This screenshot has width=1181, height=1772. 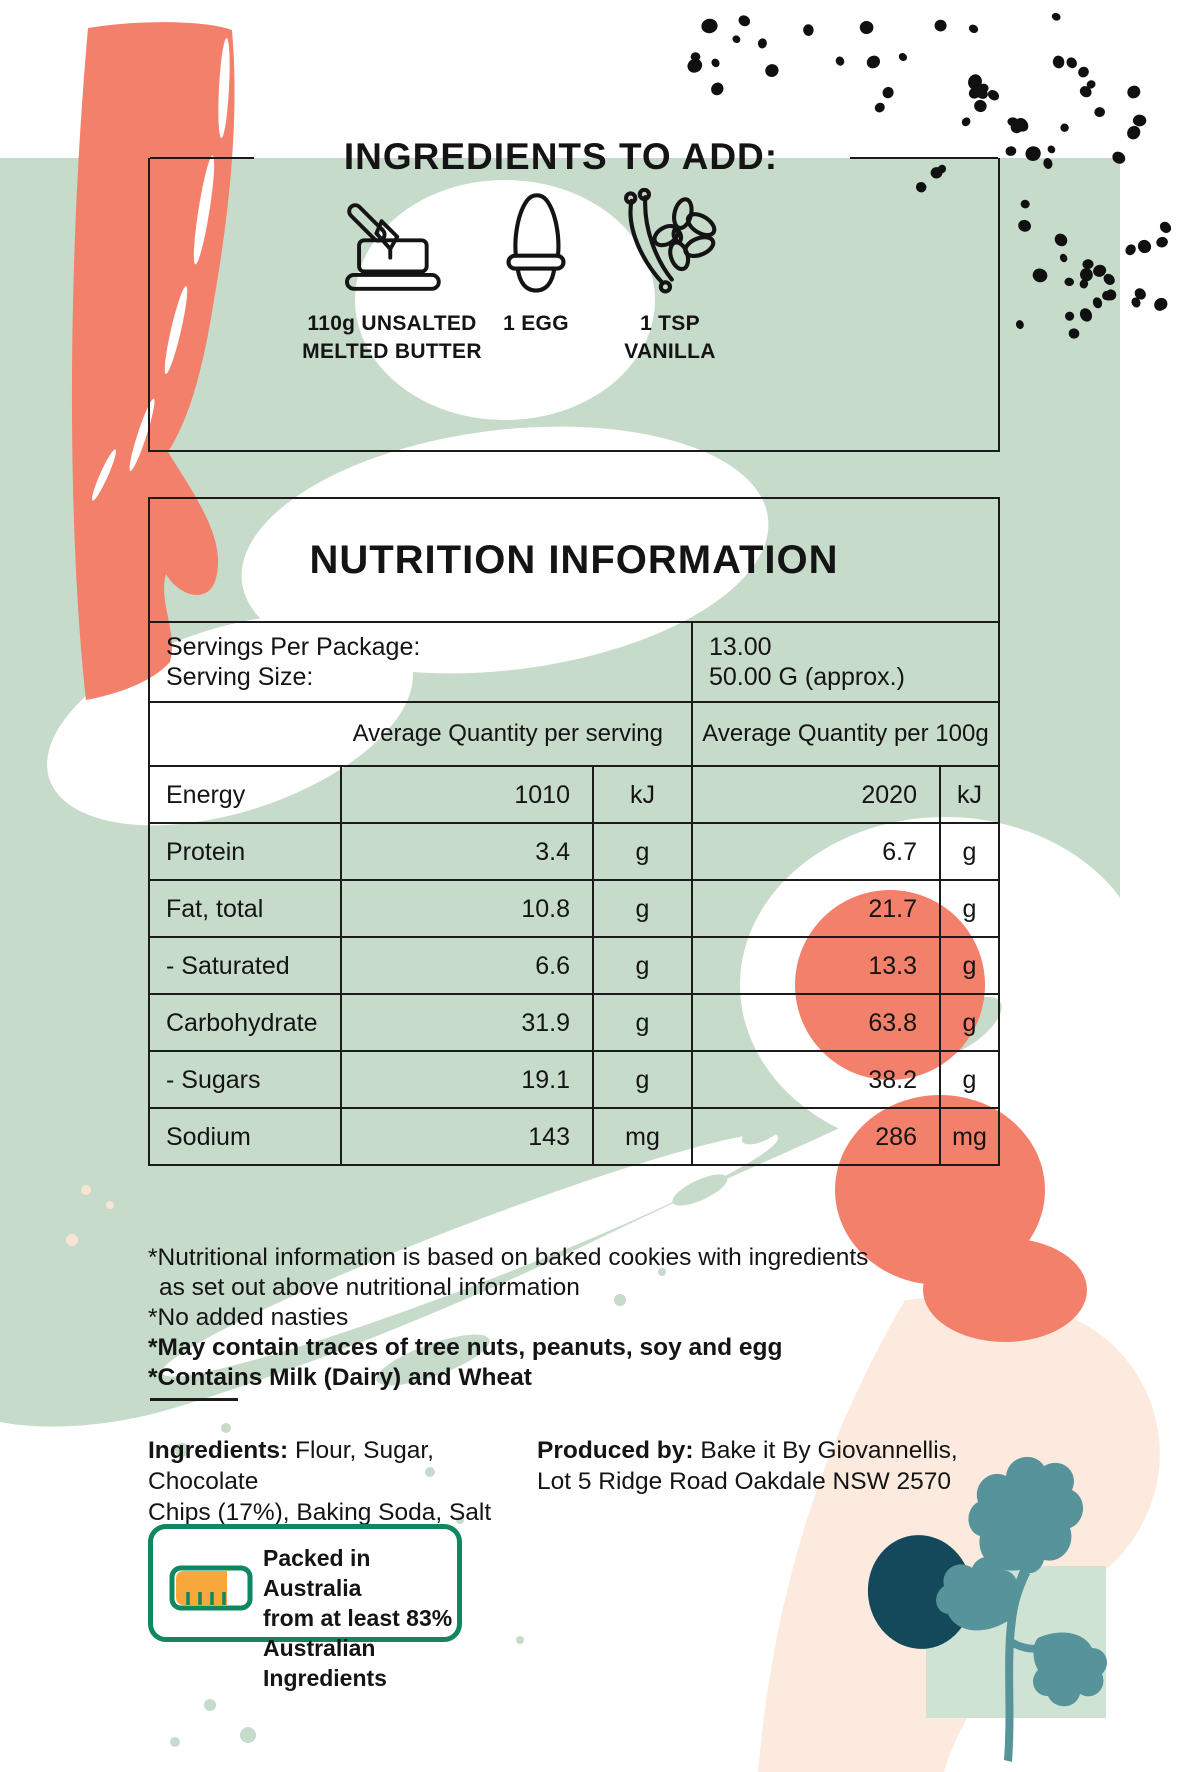 What do you see at coordinates (392, 247) in the screenshot?
I see `butter-dish-icon` at bounding box center [392, 247].